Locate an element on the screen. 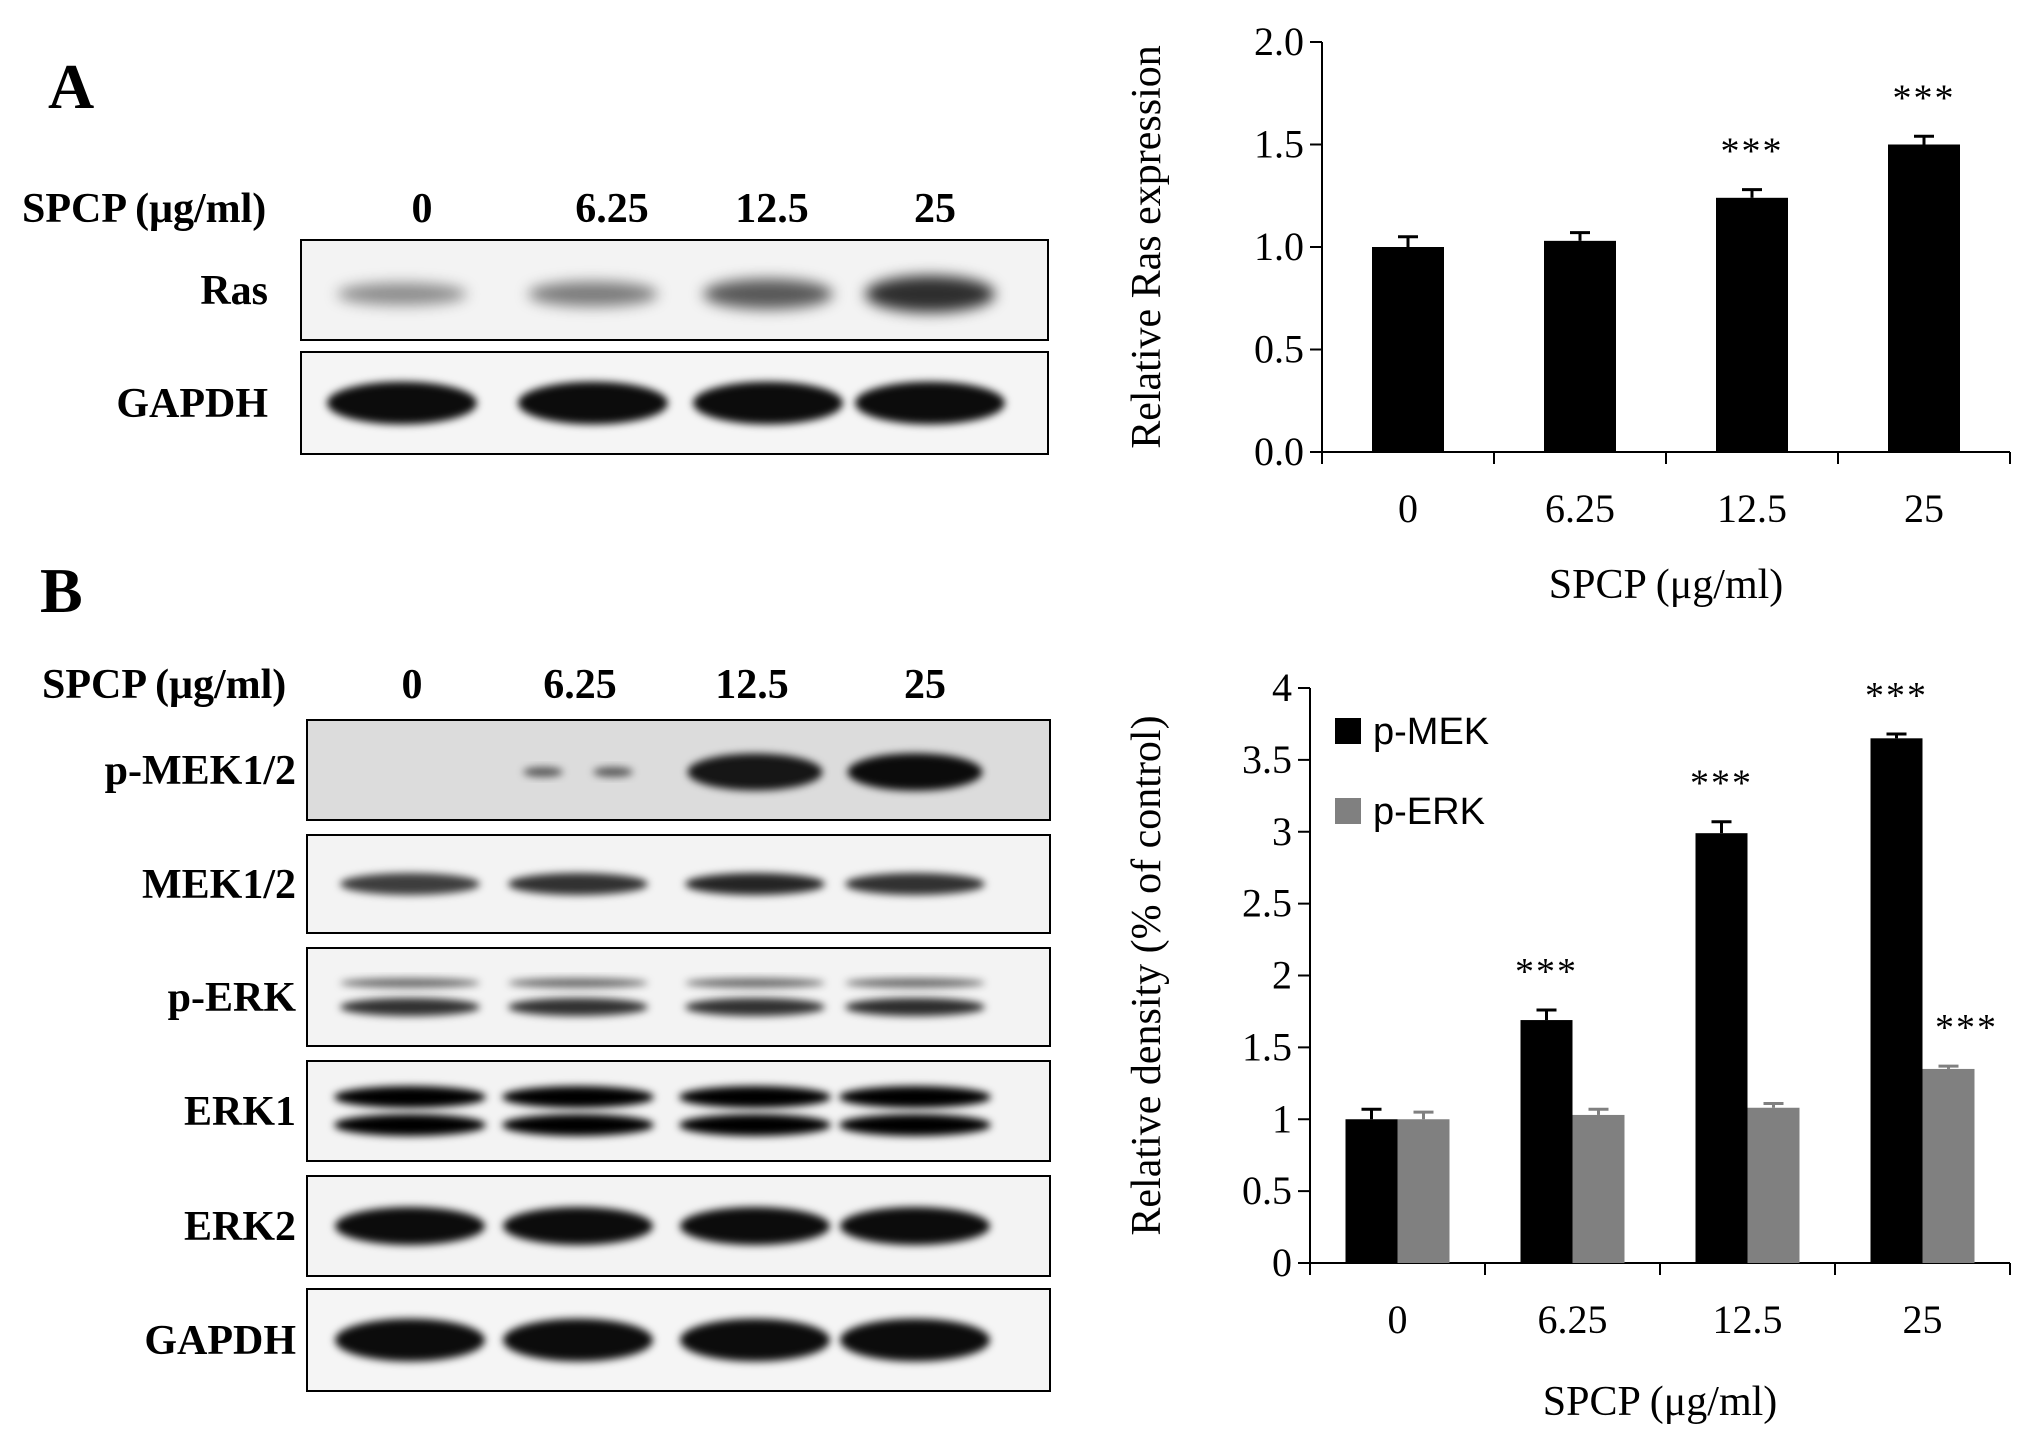  blot-mek1-2: MEK1/2 is located at coordinates (596, 884).